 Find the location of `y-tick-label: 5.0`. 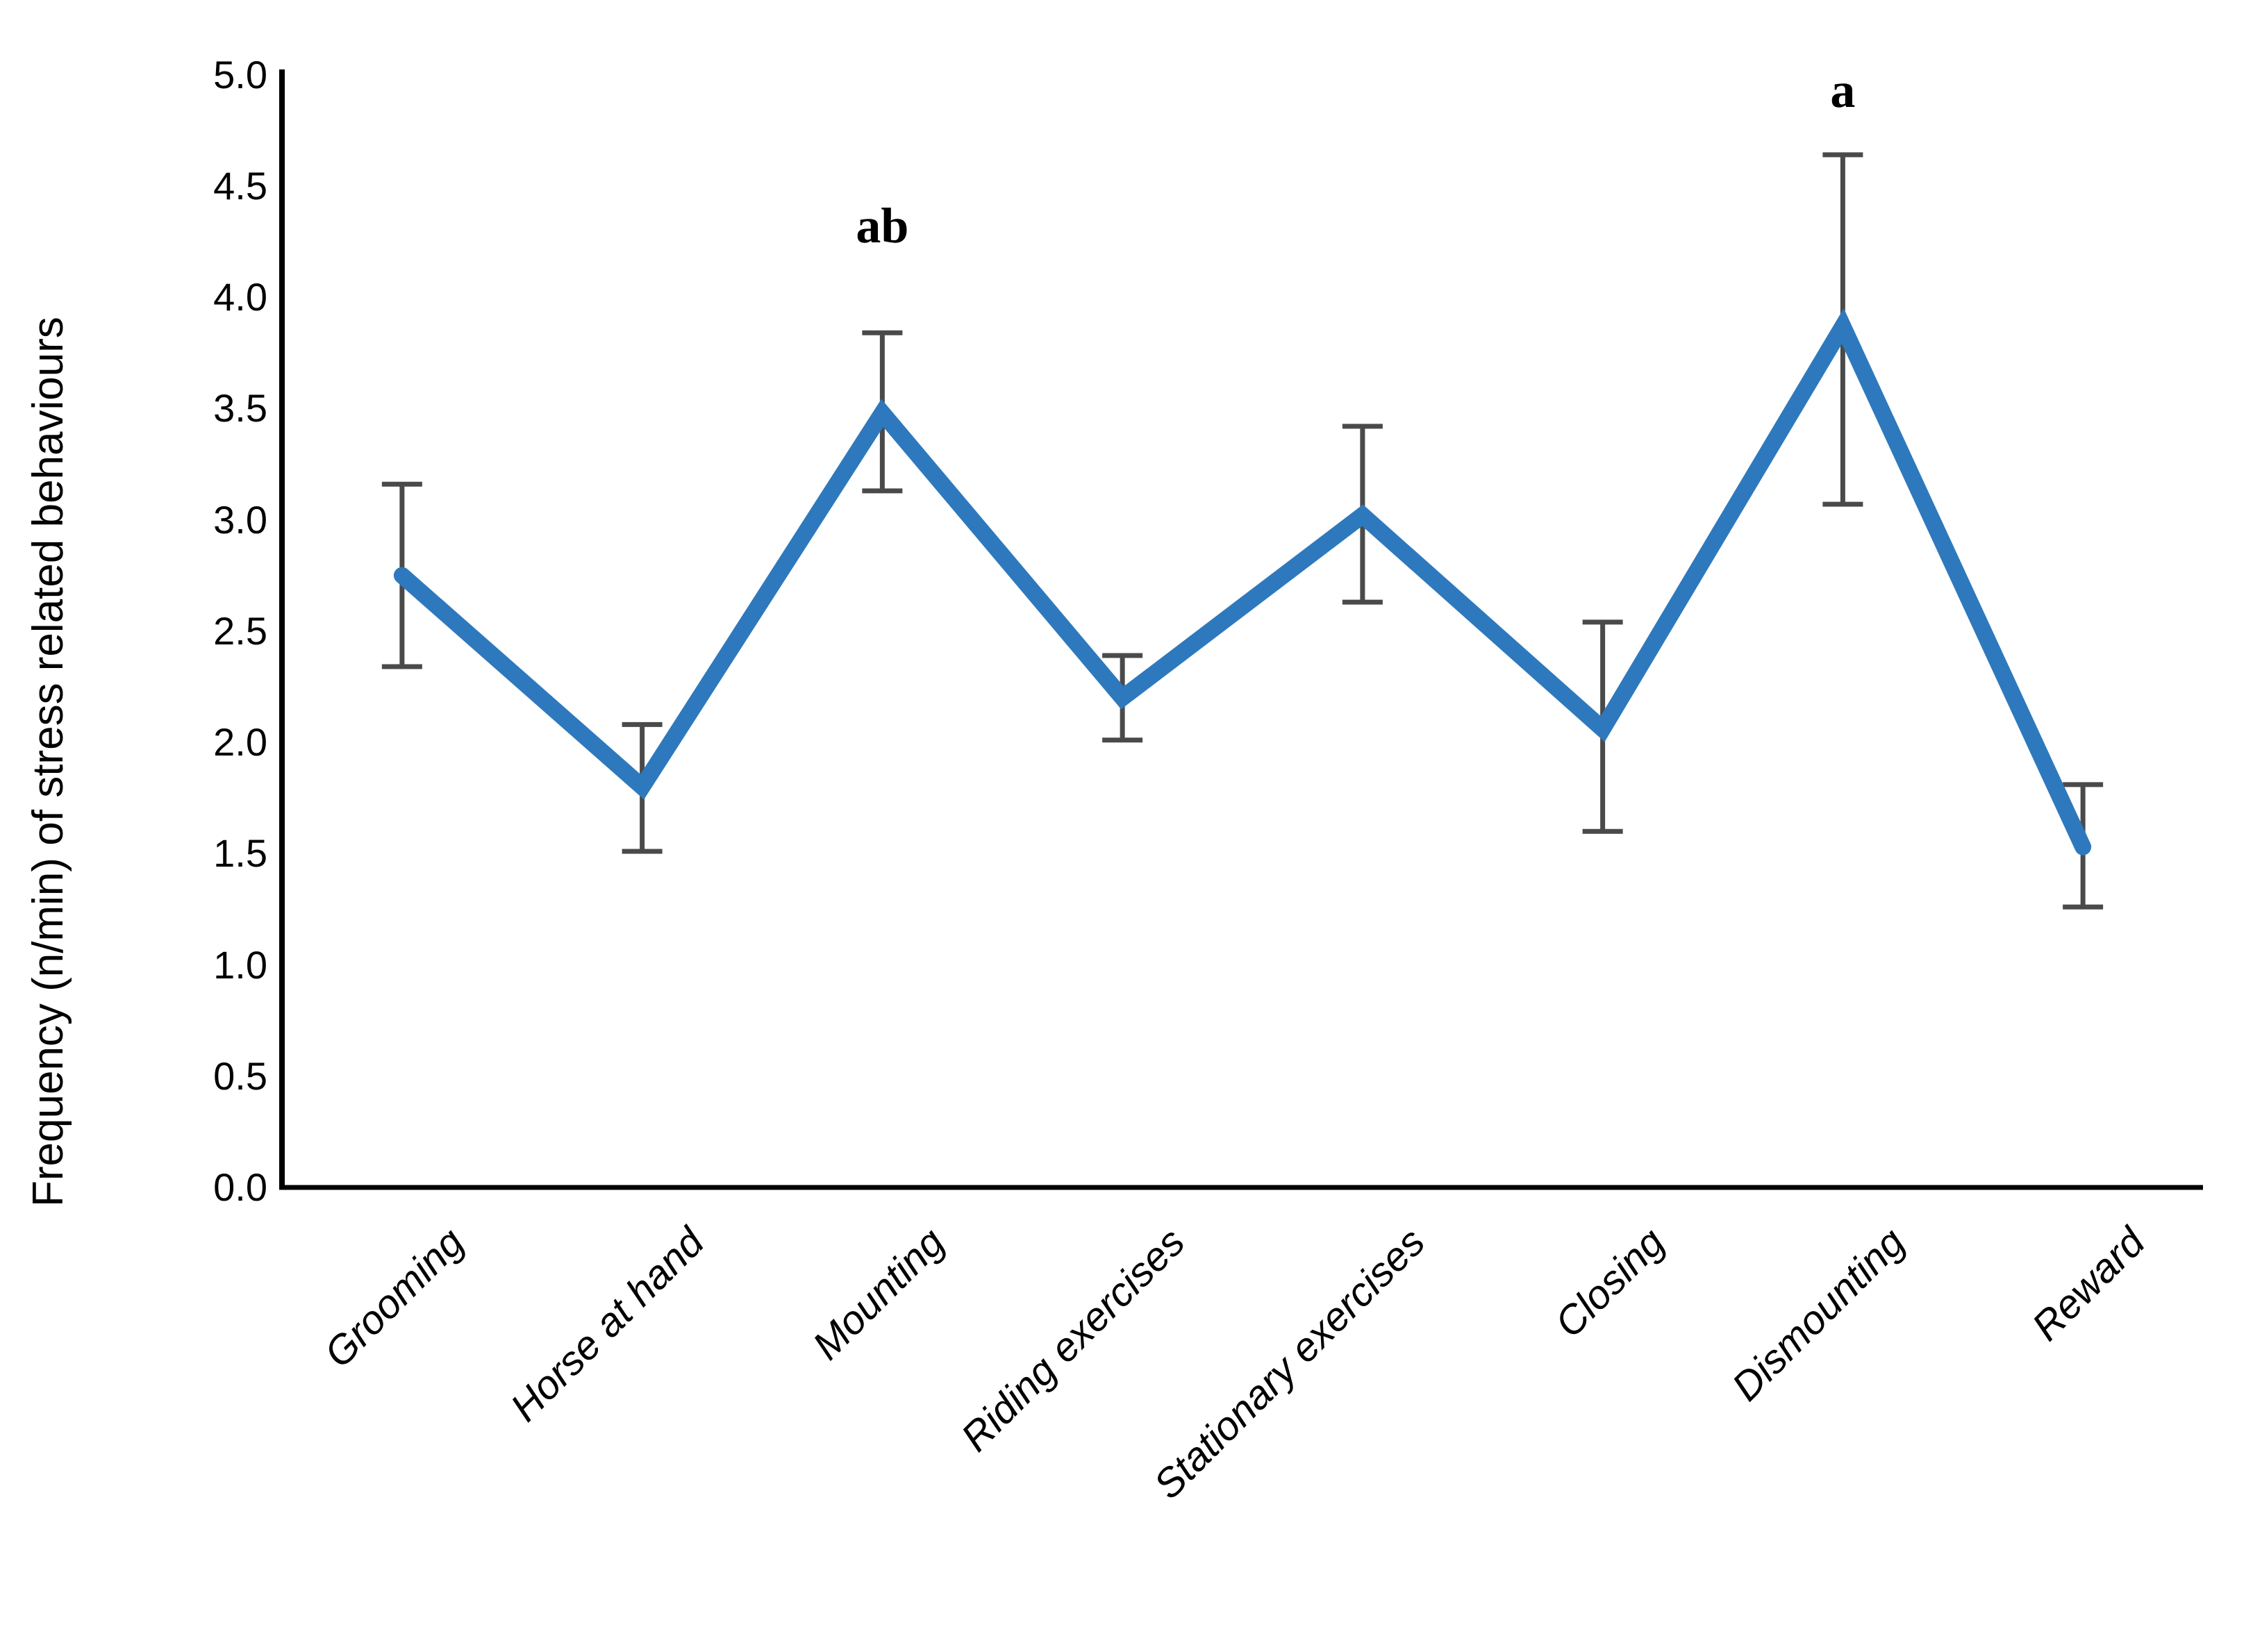

y-tick-label: 5.0 is located at coordinates (240, 74).